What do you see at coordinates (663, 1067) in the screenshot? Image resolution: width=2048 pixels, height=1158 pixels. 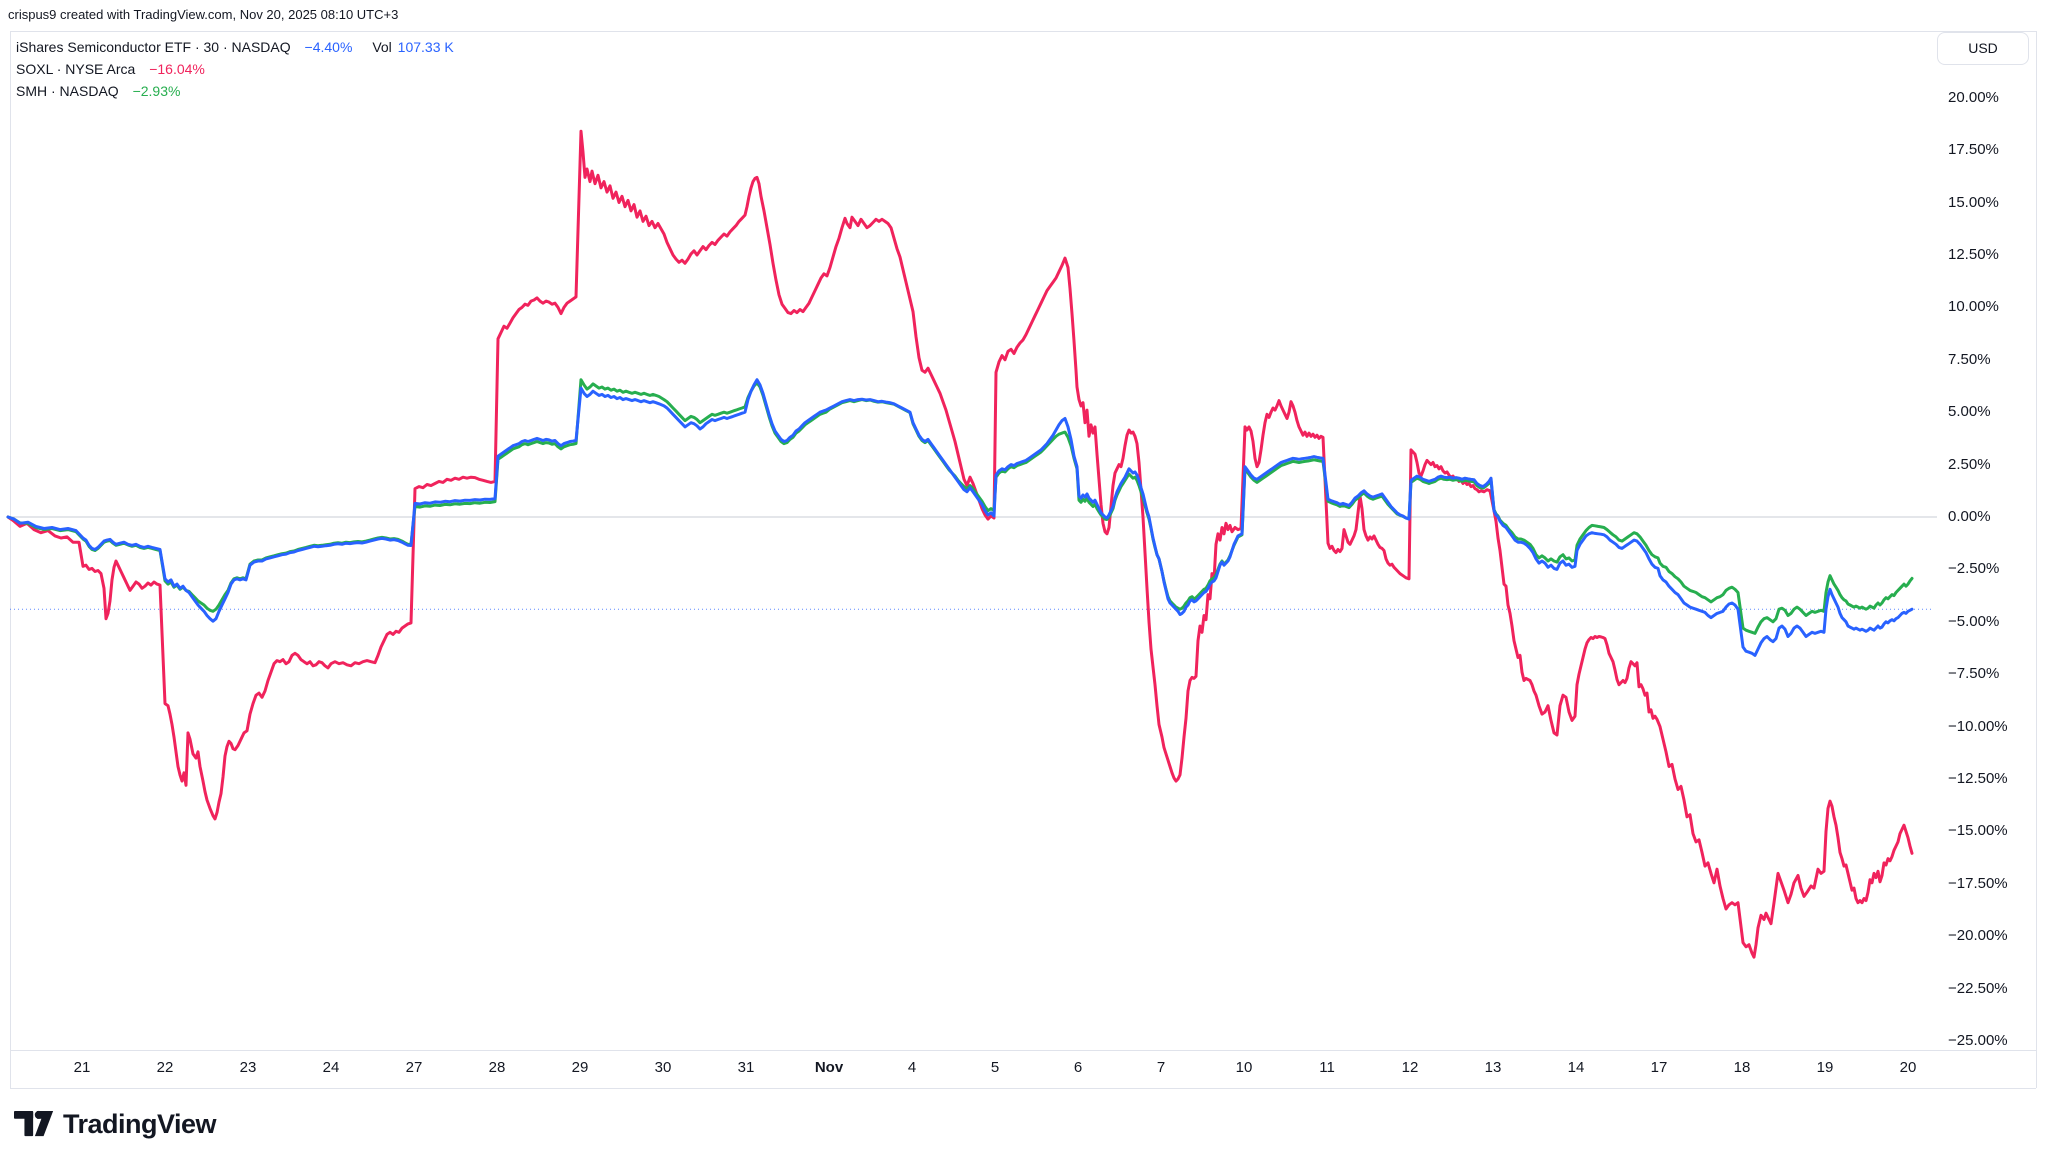 I see `time-axis-label: 30` at bounding box center [663, 1067].